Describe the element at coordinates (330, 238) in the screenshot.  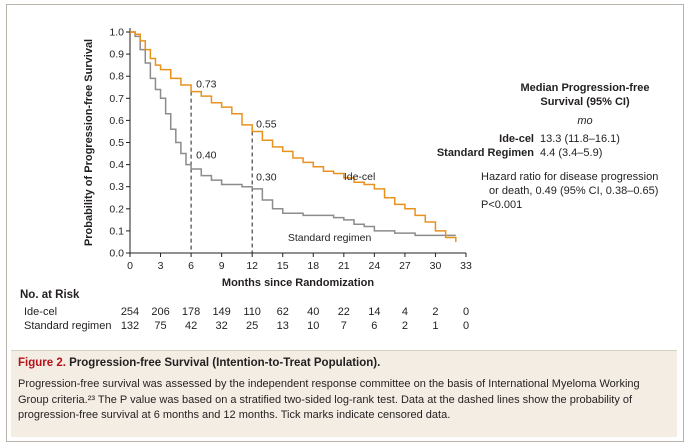
I see `series-label: Standard regimen` at that location.